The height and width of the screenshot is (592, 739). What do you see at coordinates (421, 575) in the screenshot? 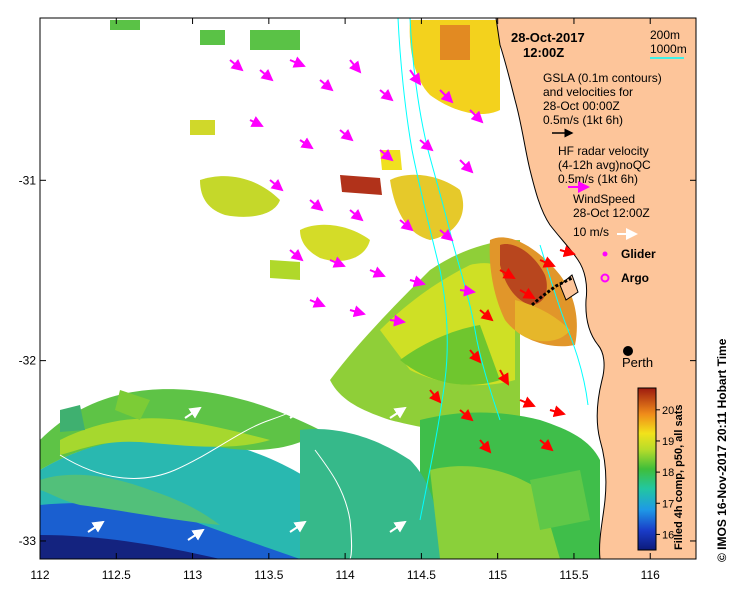
I see `x-tick-label: 114.5` at bounding box center [421, 575].